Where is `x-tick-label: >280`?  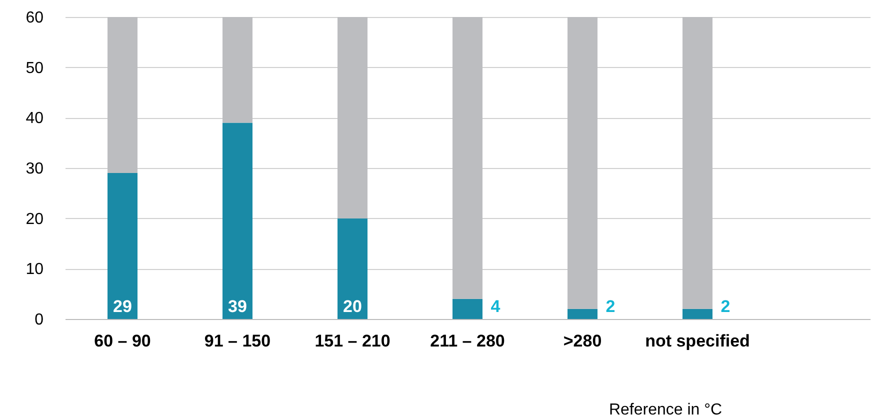 x-tick-label: >280 is located at coordinates (582, 341).